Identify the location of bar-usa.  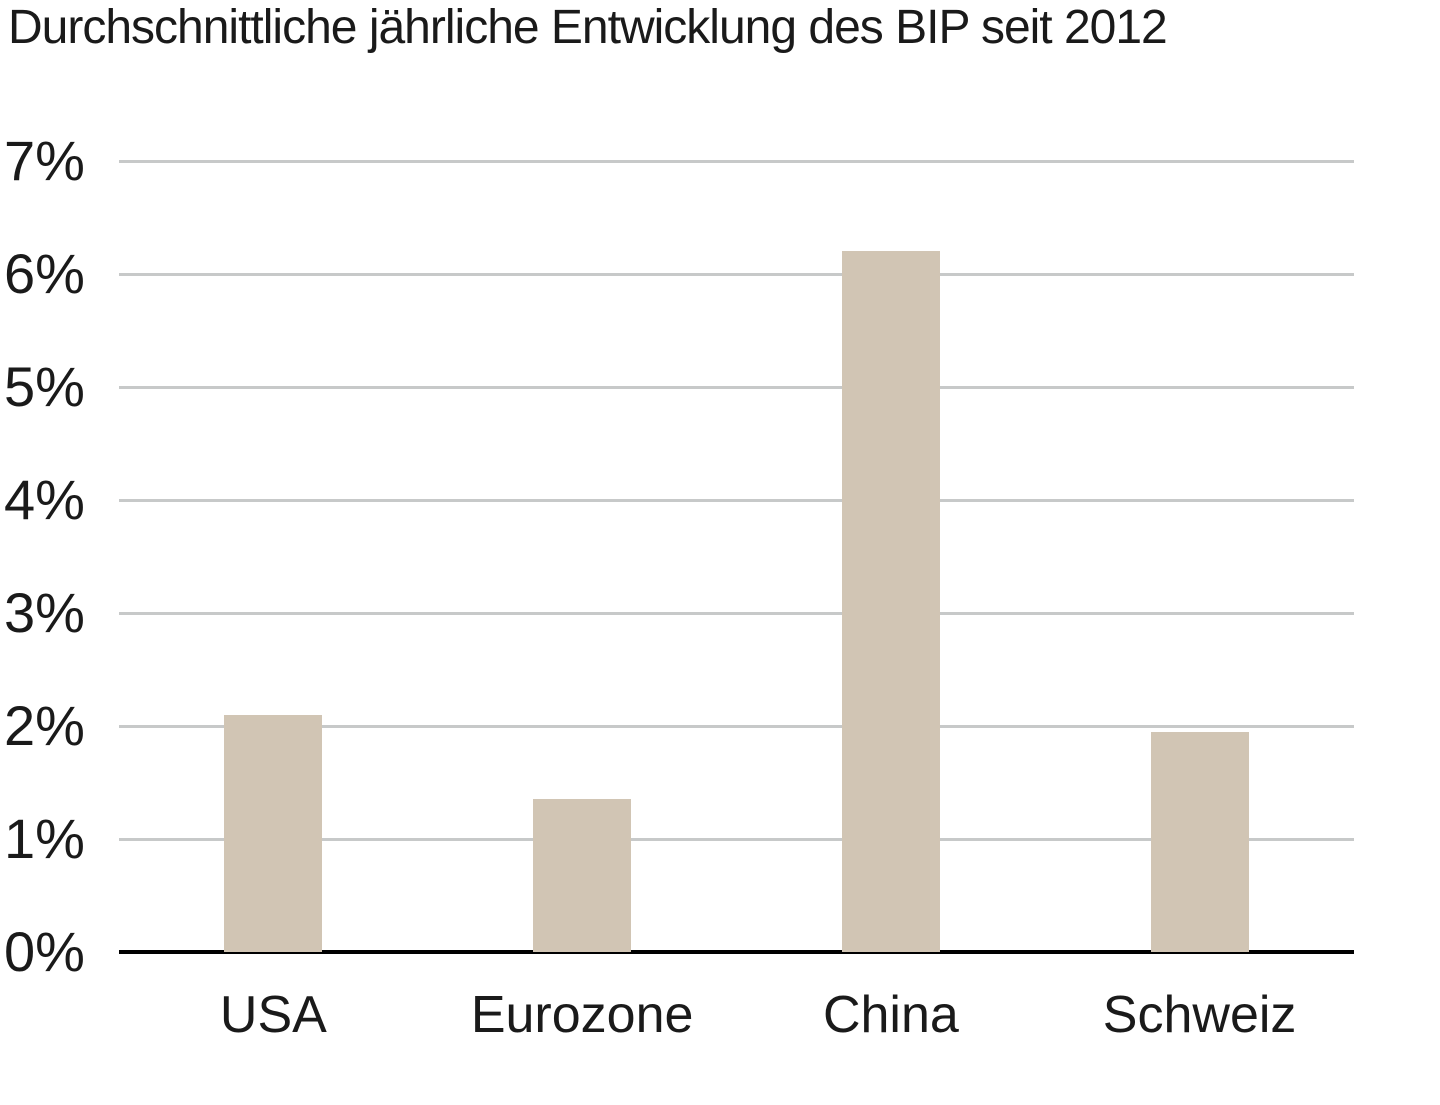
(273, 833).